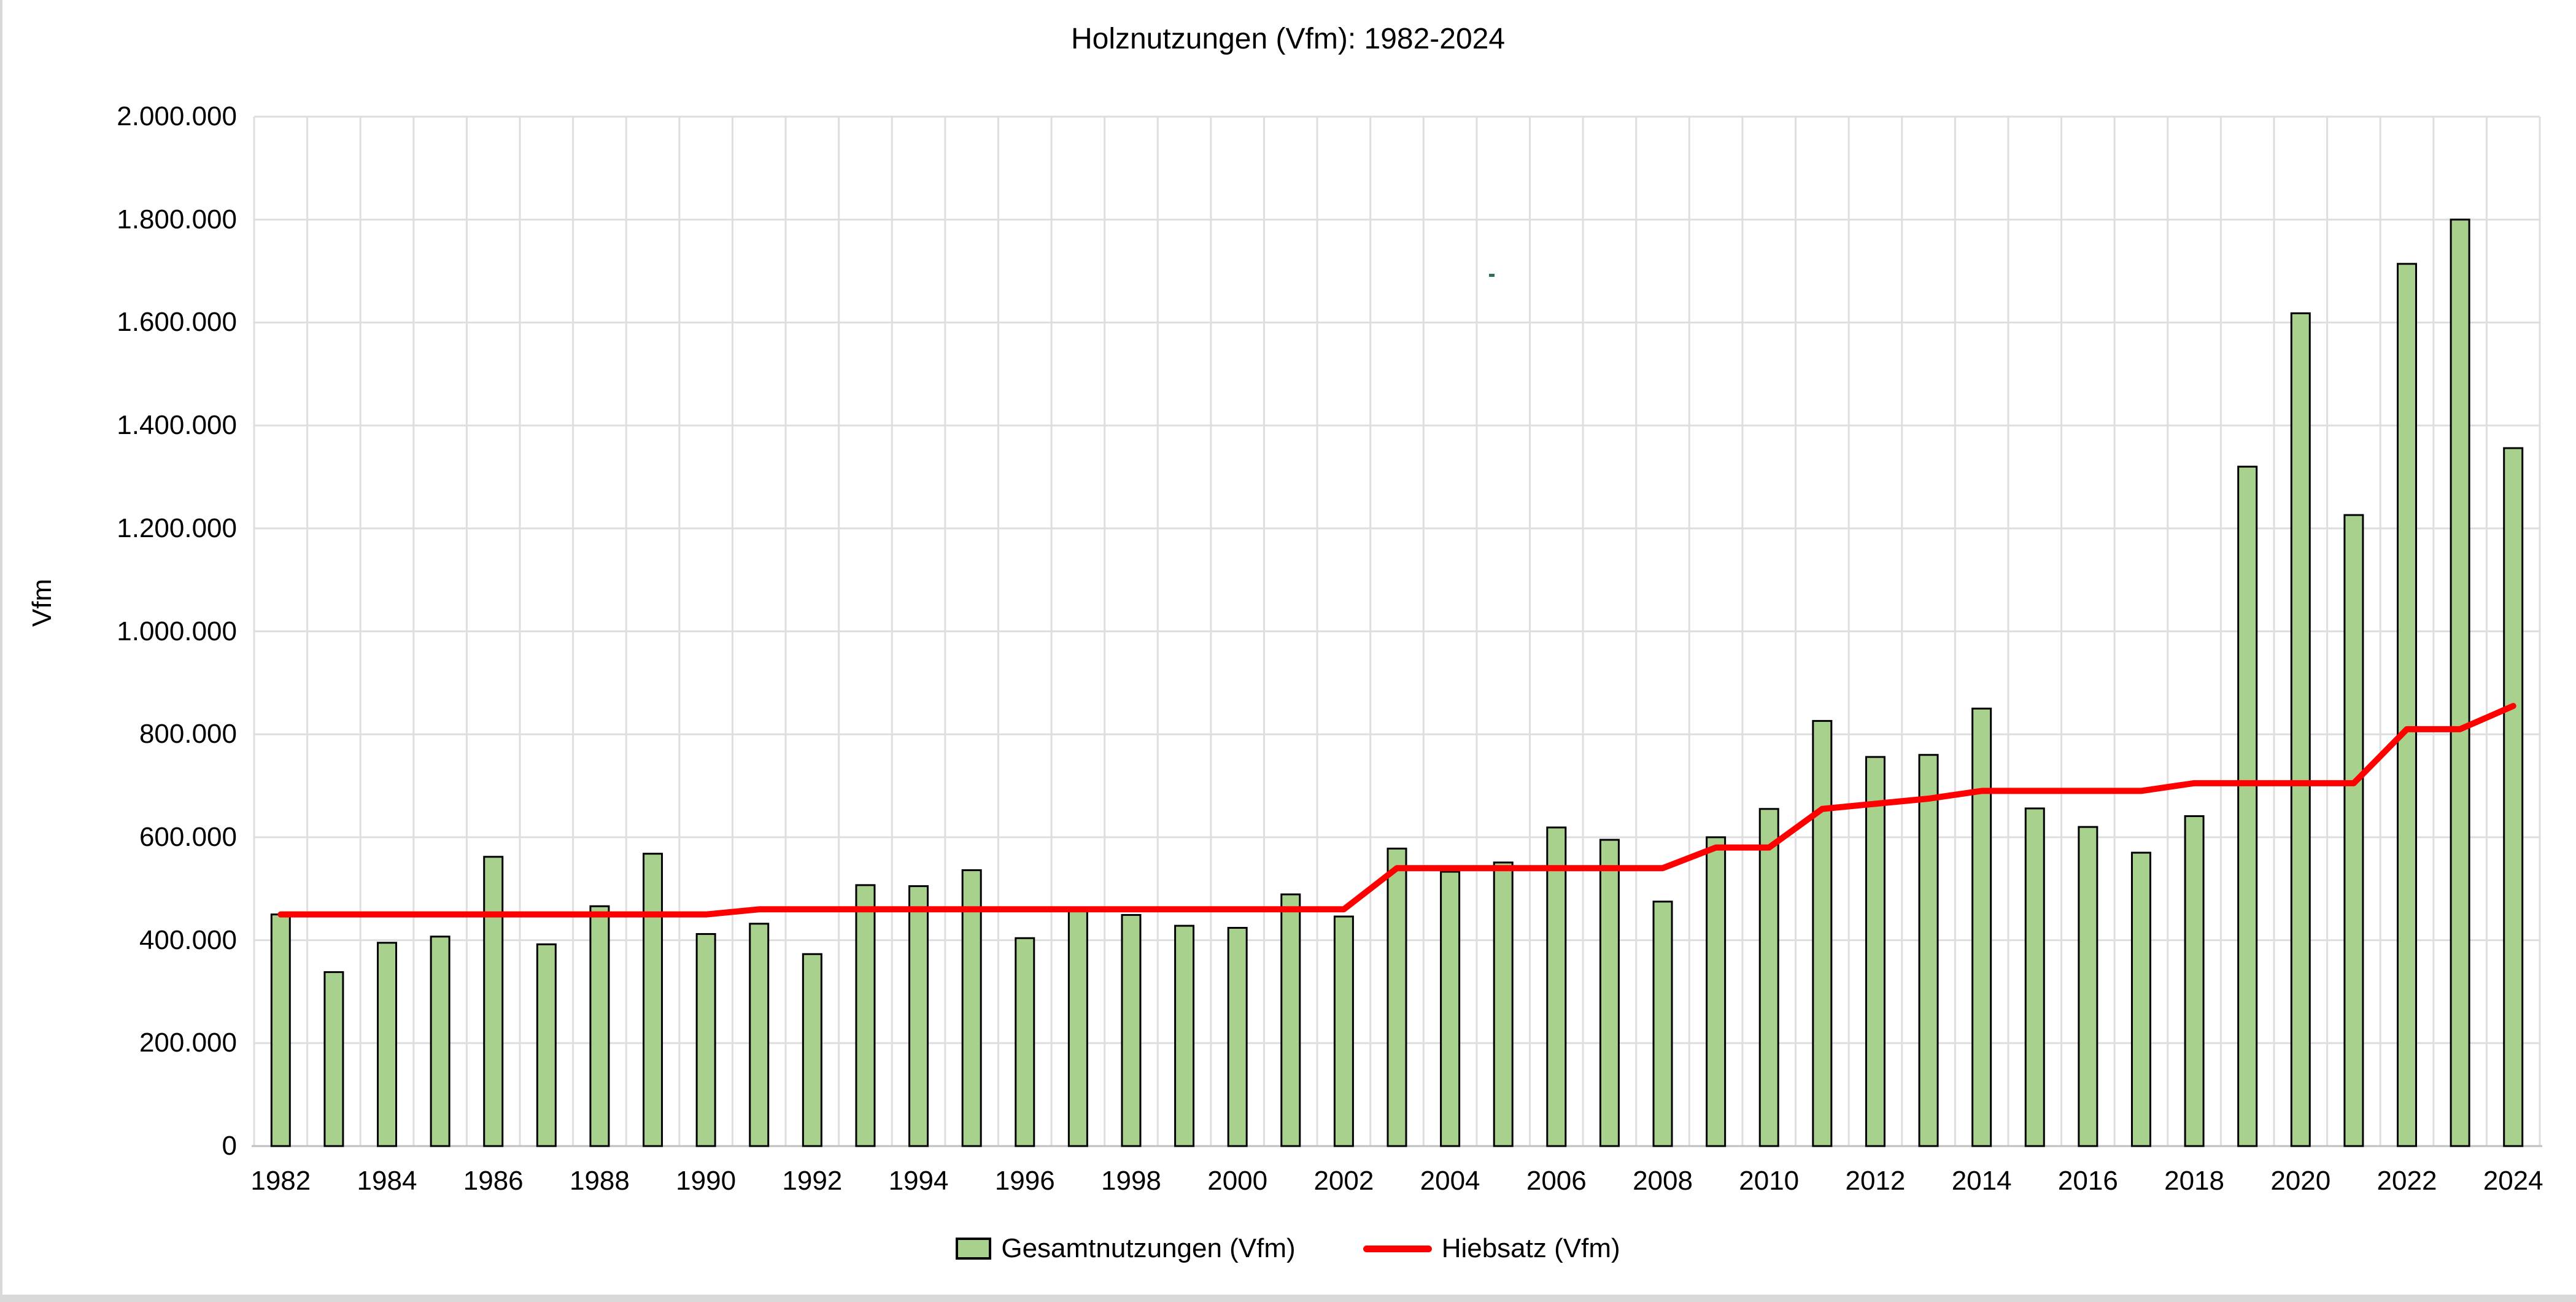 The image size is (2576, 1302). I want to click on bar-1998, so click(1131, 1030).